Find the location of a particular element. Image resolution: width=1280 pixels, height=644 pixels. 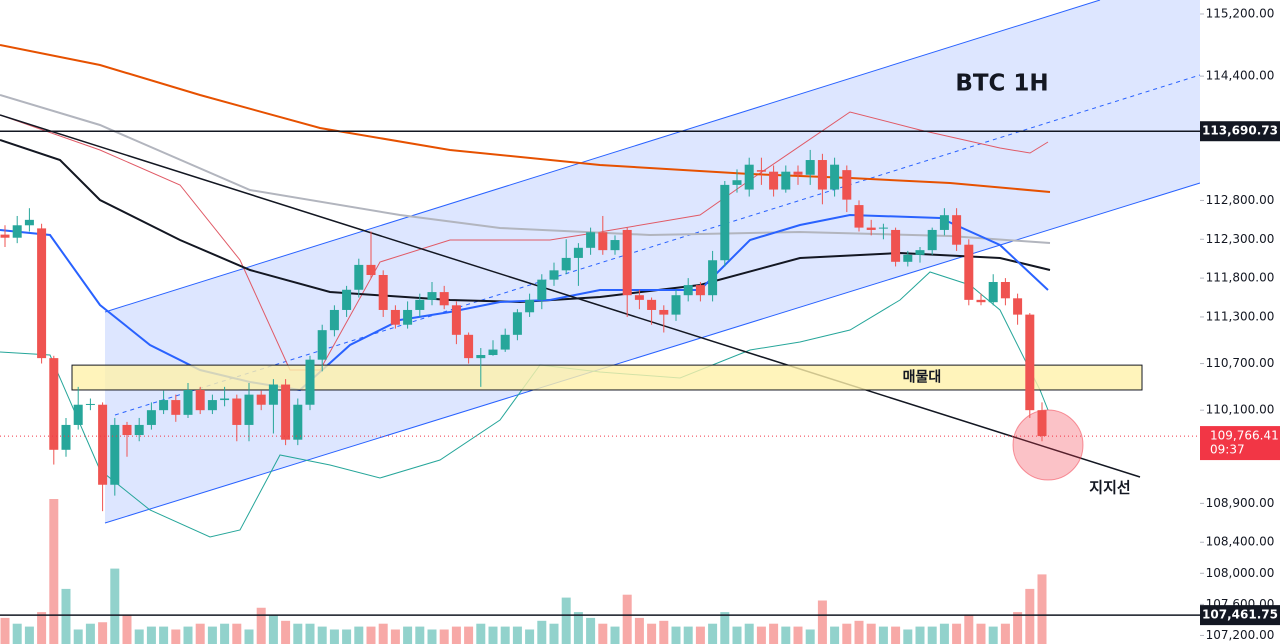

chart-title: BTC 1H is located at coordinates (1001, 84).